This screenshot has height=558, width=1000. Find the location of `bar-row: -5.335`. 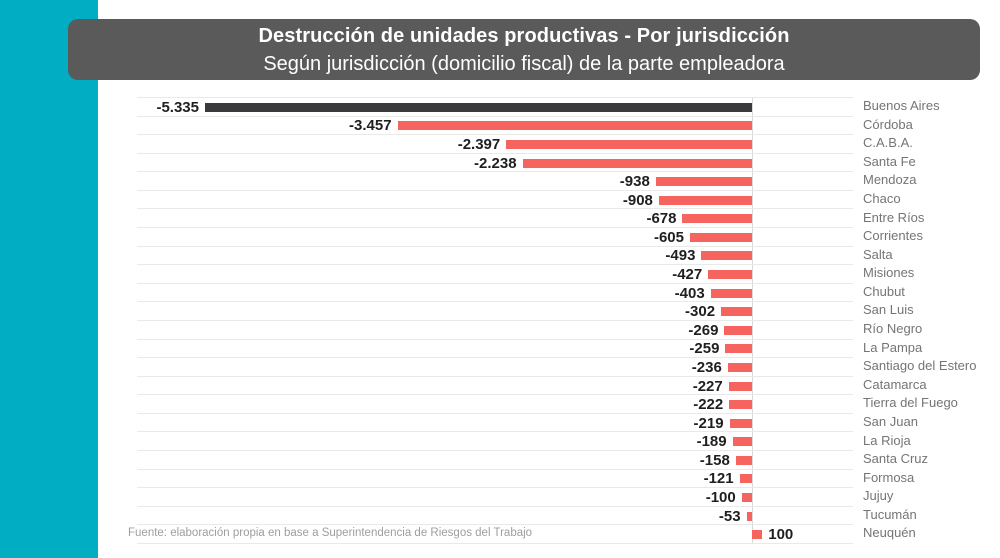

bar-row: -5.335 is located at coordinates (495, 107).